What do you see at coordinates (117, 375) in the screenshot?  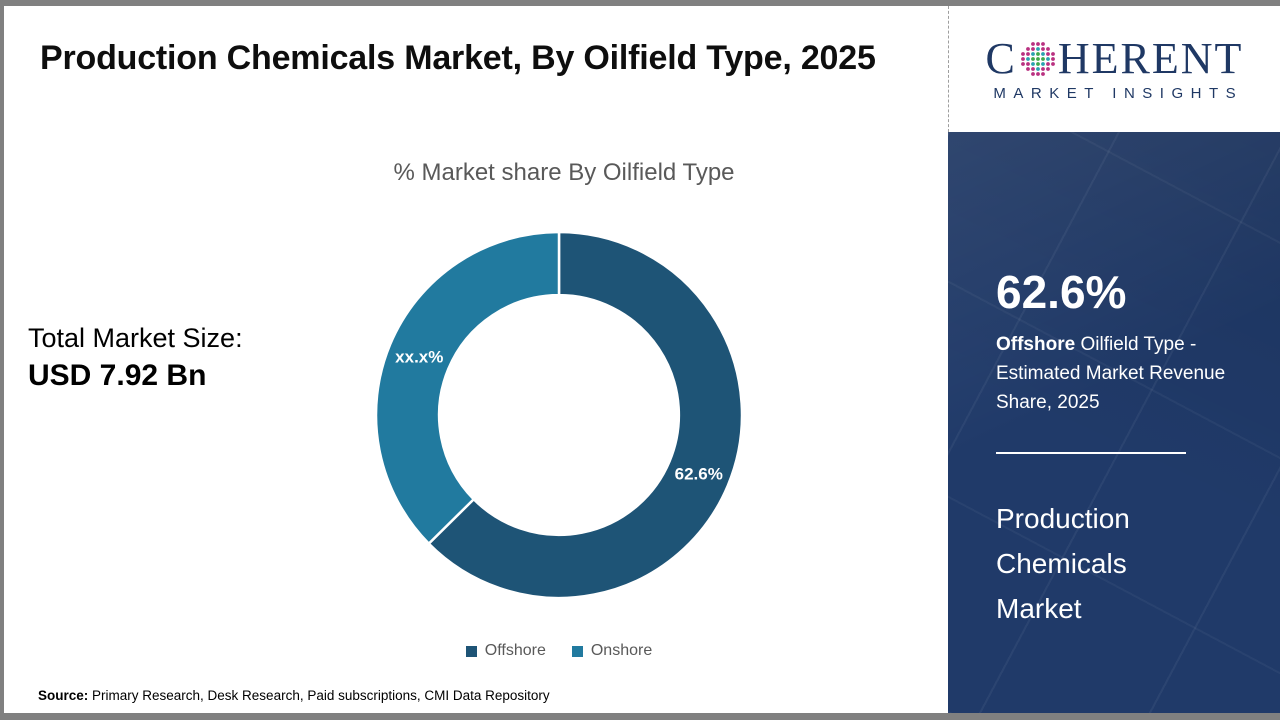 I see `total-market-value: USD 7.92 Bn` at bounding box center [117, 375].